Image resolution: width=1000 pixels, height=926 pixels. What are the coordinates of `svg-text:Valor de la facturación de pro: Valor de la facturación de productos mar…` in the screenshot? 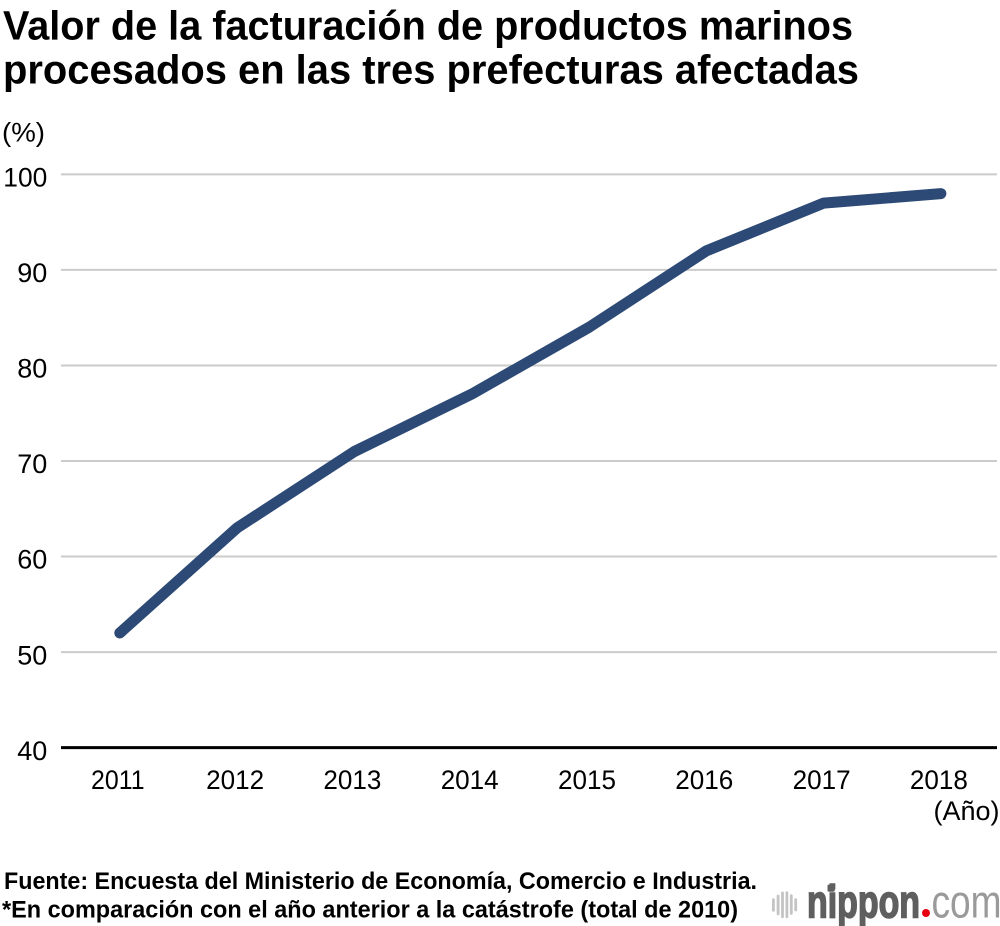 It's located at (428, 25).